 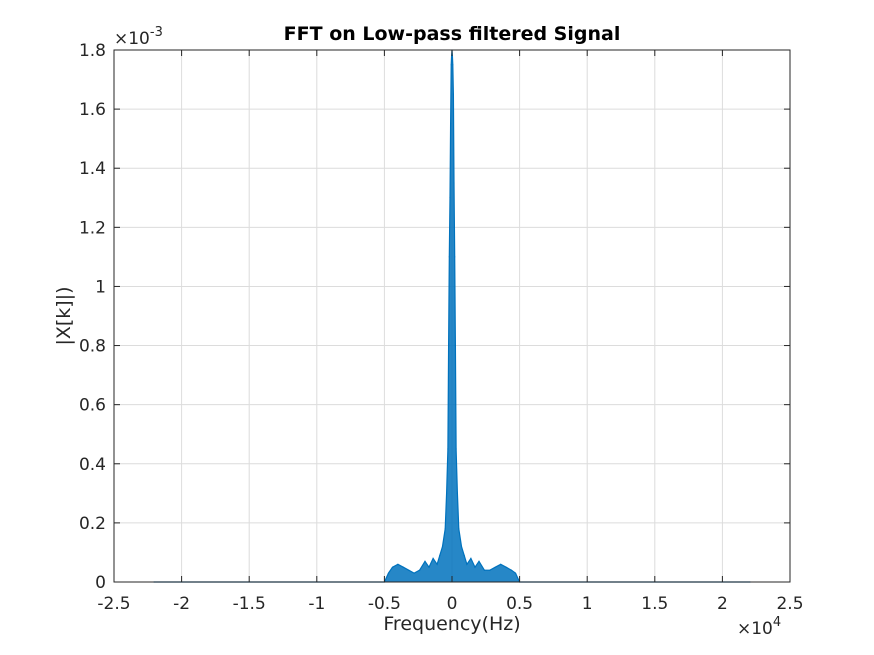 What do you see at coordinates (654, 604) in the screenshot?
I see `x-tick-label: 1.5` at bounding box center [654, 604].